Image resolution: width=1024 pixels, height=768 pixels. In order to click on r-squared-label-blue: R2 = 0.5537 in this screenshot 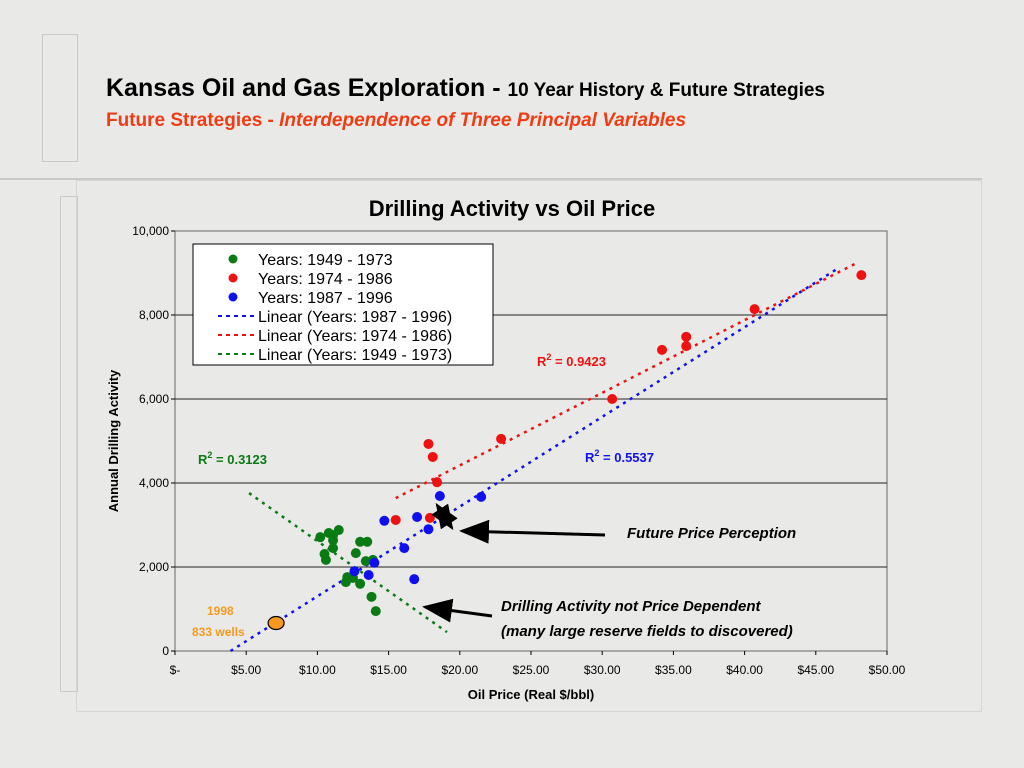, I will do `click(619, 456)`.